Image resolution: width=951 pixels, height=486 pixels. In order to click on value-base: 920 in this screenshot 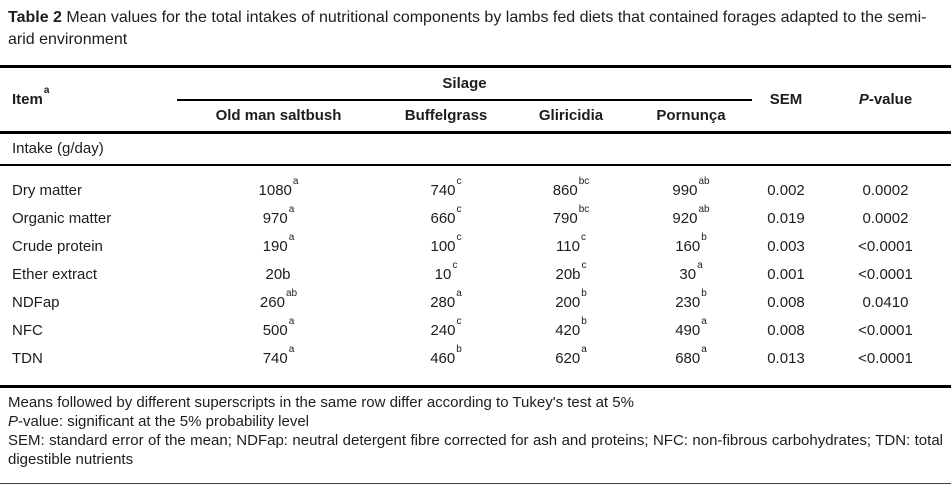, I will do `click(685, 218)`.